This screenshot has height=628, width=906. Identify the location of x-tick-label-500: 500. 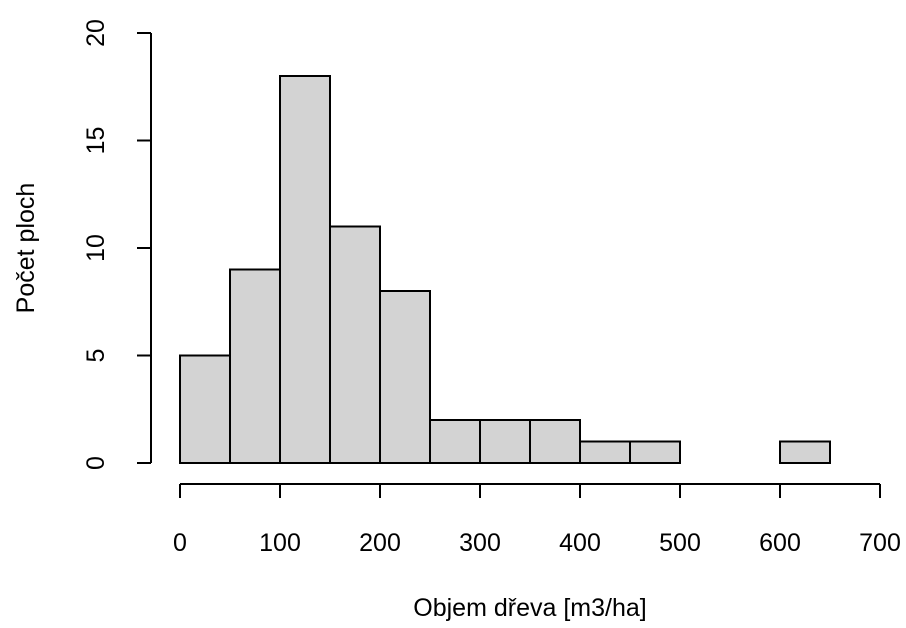
(680, 543).